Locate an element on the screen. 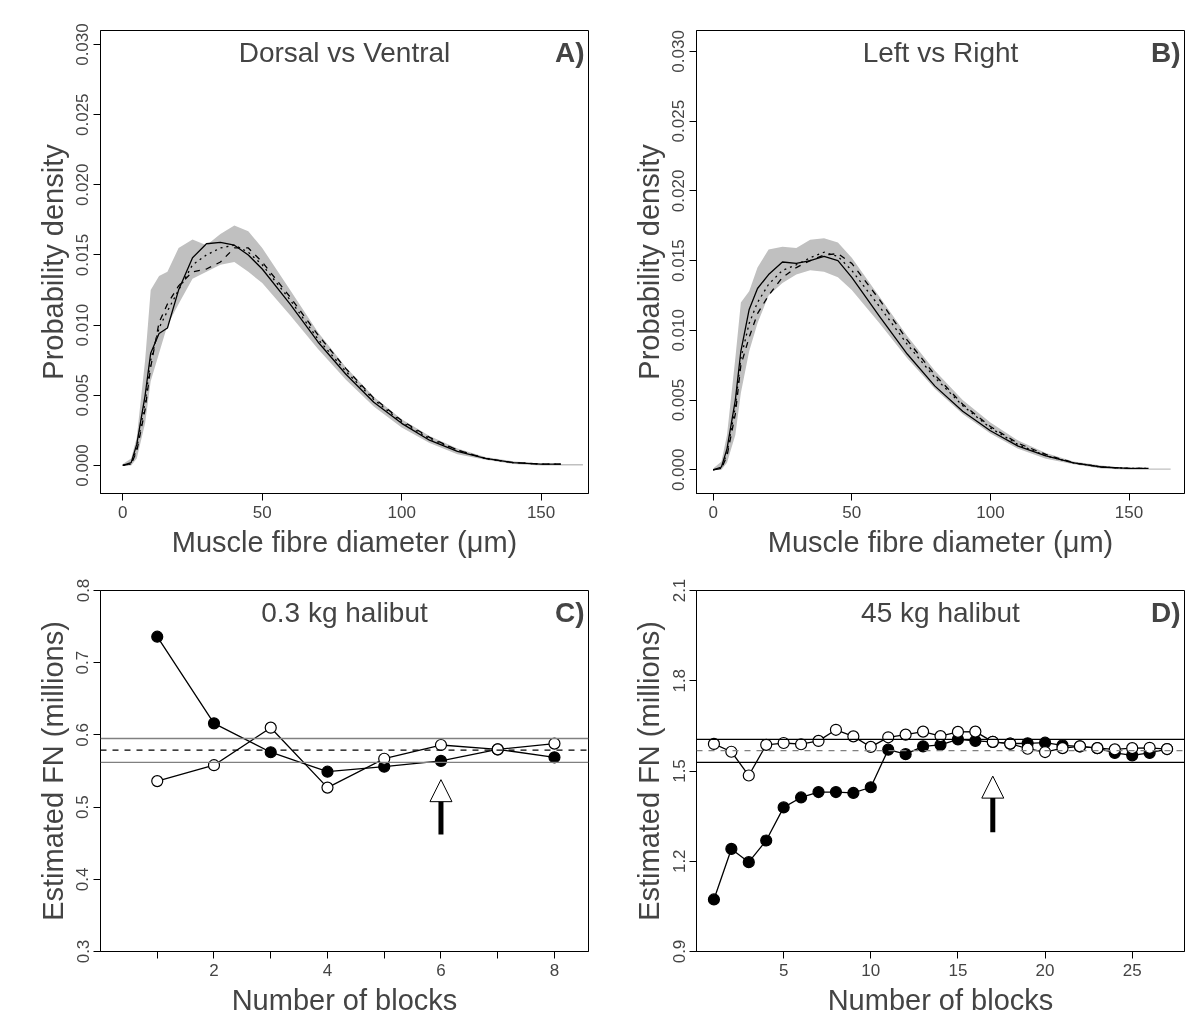  y-tick-label: 1.2 is located at coordinates (679, 861).